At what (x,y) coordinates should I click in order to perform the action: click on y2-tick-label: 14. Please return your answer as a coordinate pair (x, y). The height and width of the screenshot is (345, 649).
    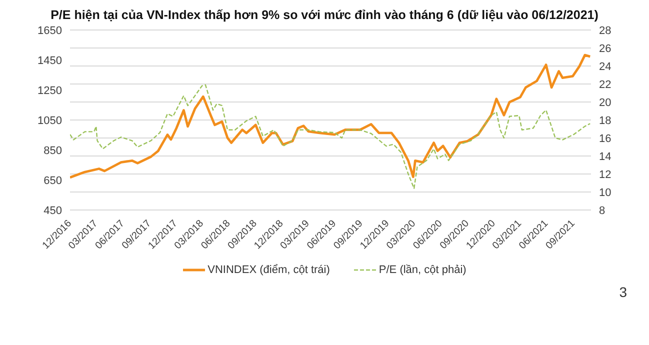
    Looking at the image, I should click on (605, 156).